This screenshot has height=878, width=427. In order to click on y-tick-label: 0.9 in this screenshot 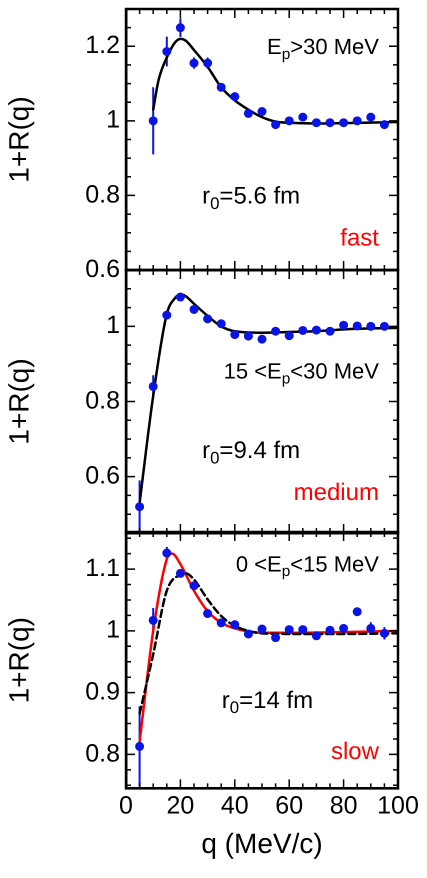, I will do `click(102, 692)`.